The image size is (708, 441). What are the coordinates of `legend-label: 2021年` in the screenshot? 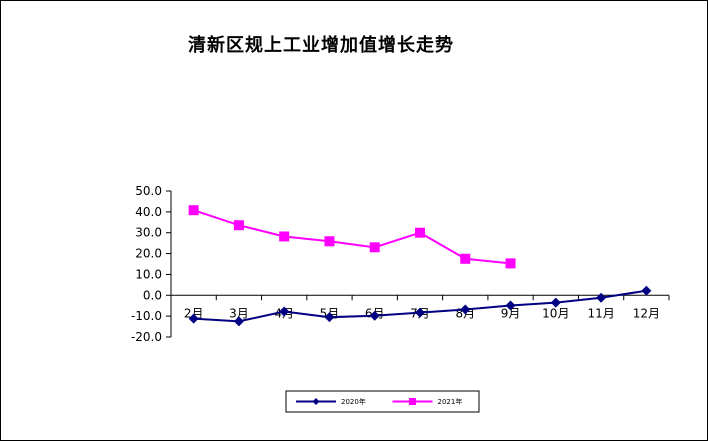 It's located at (450, 401).